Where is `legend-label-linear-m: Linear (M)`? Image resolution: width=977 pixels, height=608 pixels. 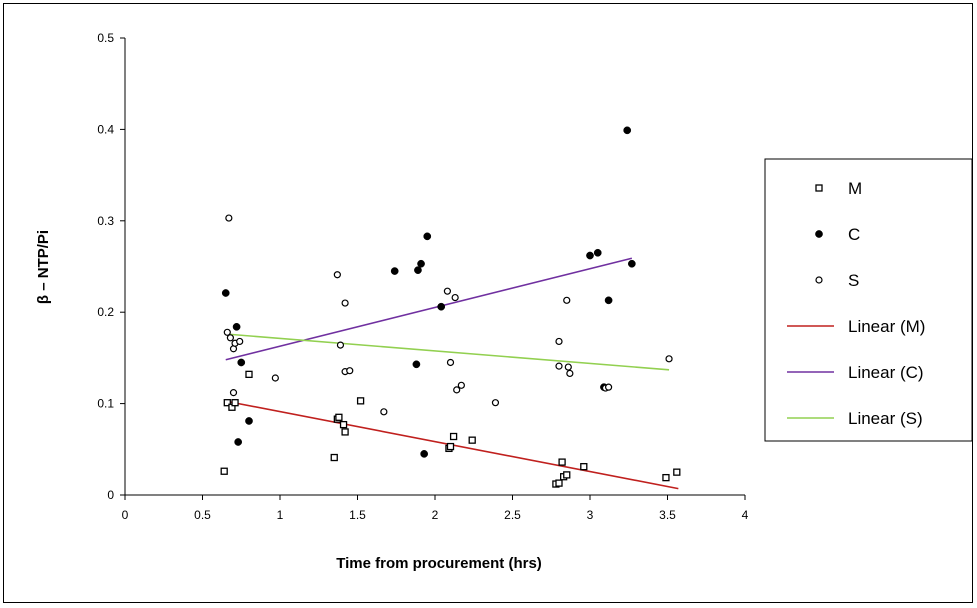 legend-label-linear-m: Linear (M) is located at coordinates (886, 326).